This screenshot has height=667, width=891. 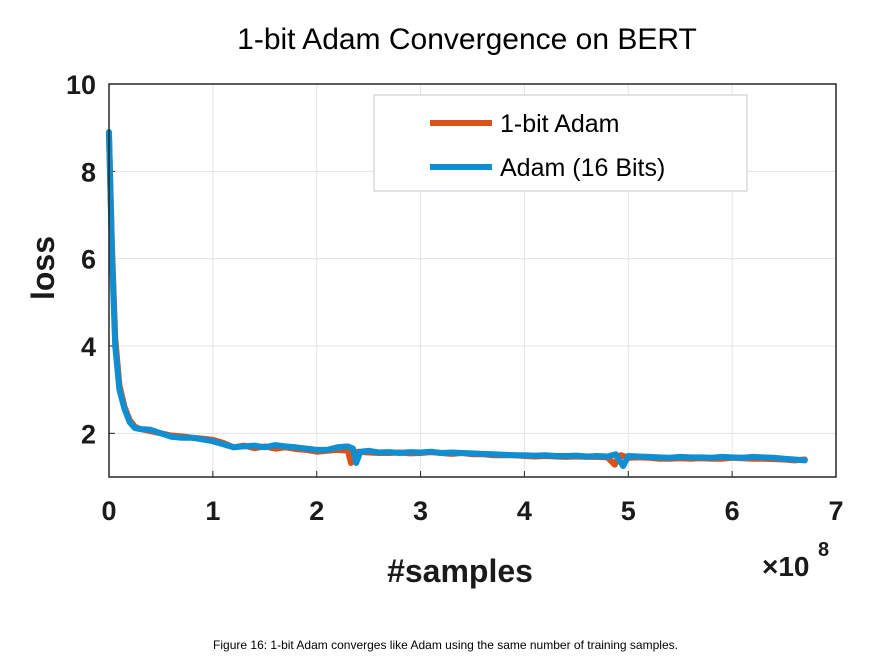 I want to click on x-multiplier-base: ×10, so click(x=786, y=566).